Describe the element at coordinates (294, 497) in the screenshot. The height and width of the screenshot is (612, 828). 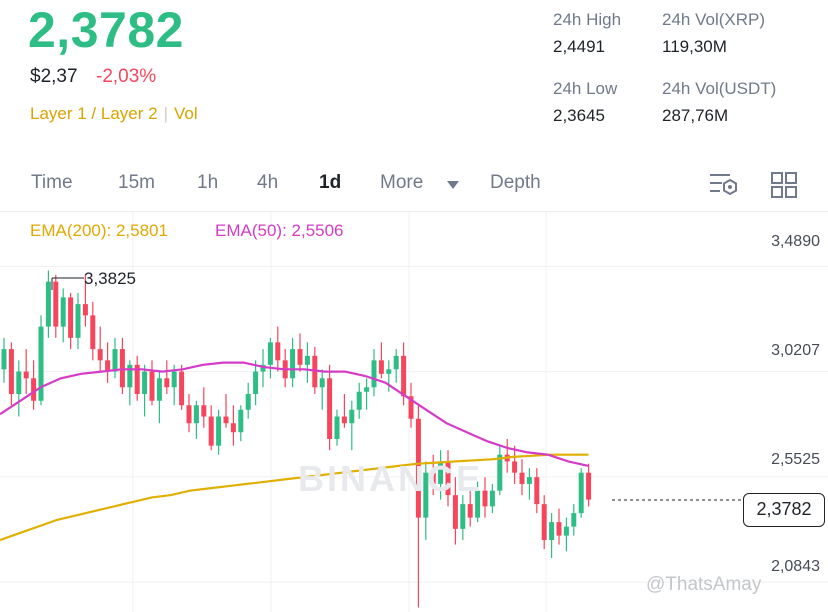
I see `ema200-line` at that location.